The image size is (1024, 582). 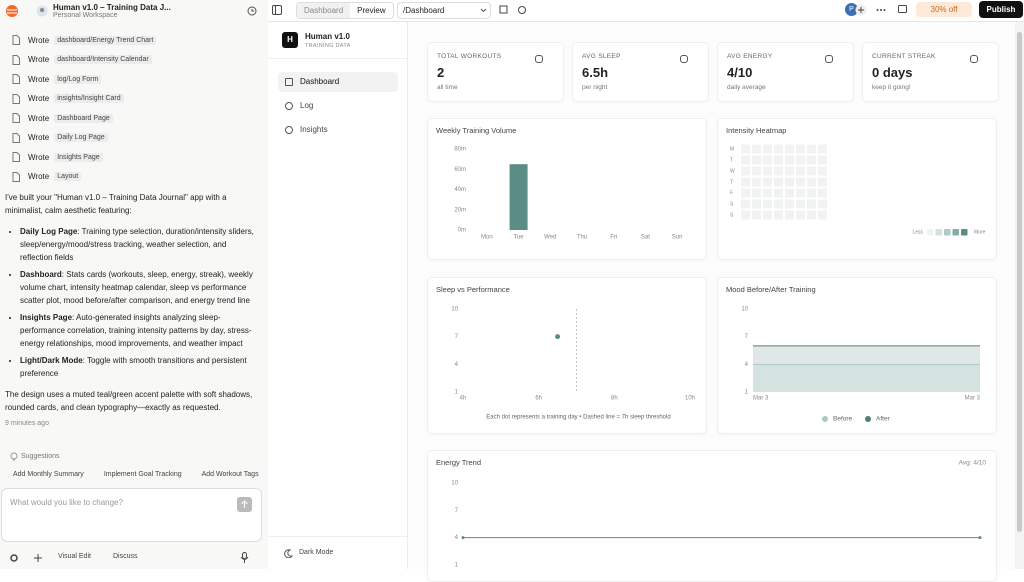 I want to click on feature-title: Light/Dark Mode, so click(x=51, y=360).